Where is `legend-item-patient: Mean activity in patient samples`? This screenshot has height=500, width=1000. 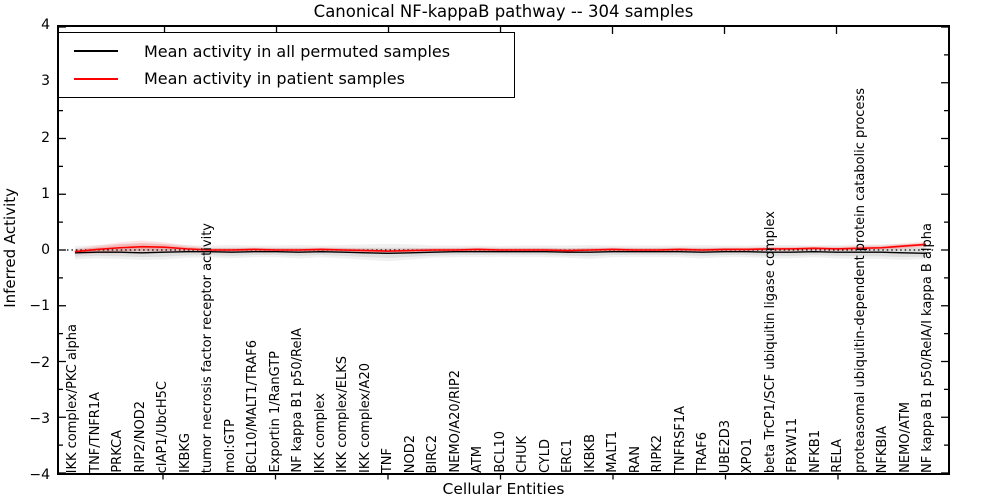
legend-item-patient: Mean activity in patient samples is located at coordinates (286, 78).